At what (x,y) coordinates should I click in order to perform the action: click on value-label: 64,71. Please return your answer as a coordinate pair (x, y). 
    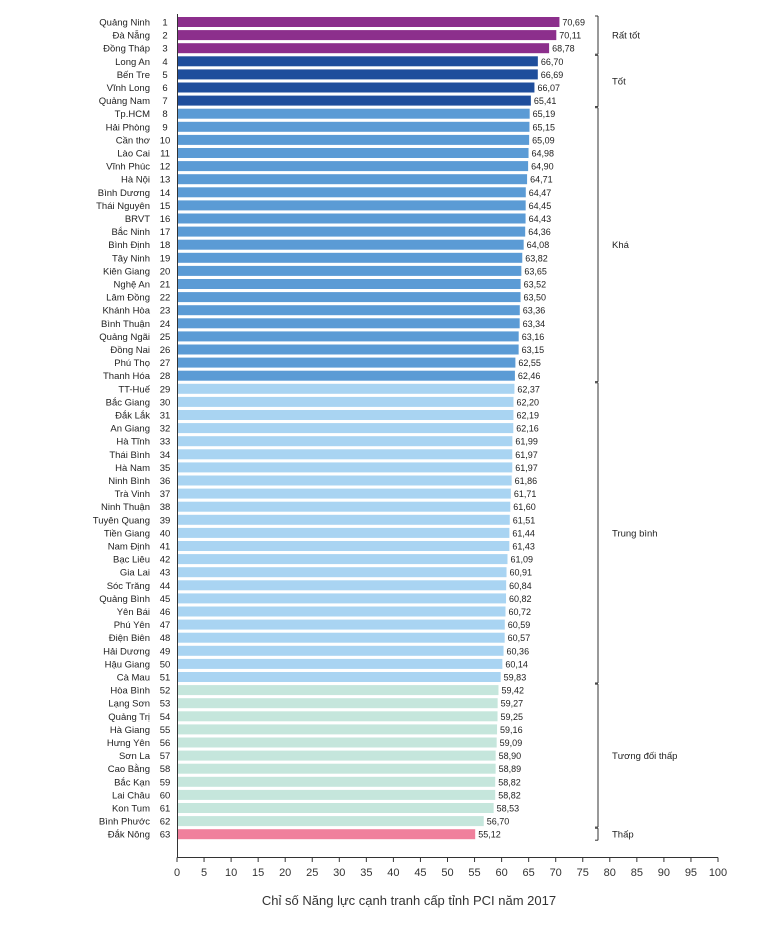
    Looking at the image, I should click on (541, 180).